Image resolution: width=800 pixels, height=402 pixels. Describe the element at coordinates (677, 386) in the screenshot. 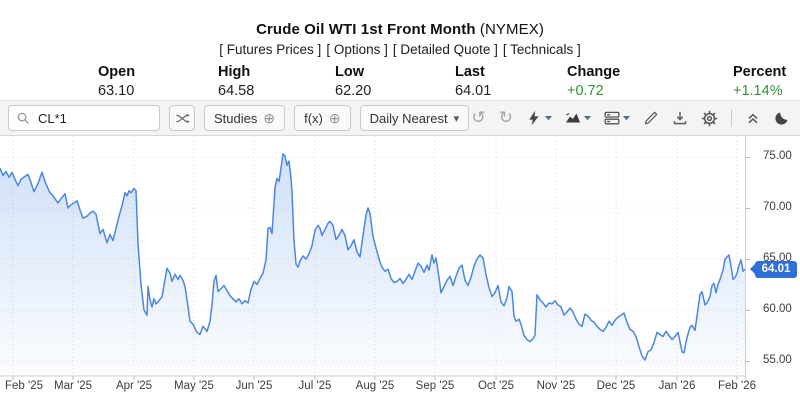

I see `time-tick-label: Jan '26` at that location.